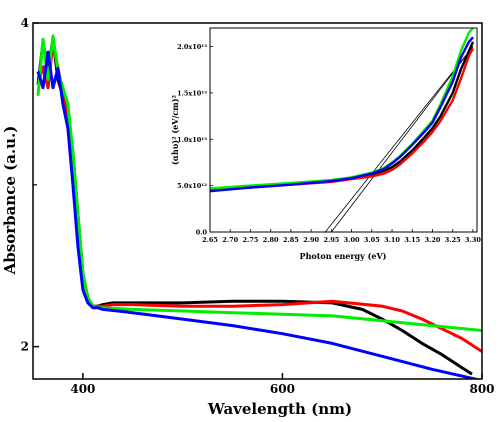  Describe the element at coordinates (412, 240) in the screenshot. I see `inset-x-tick-label-10: 3.15` at that location.